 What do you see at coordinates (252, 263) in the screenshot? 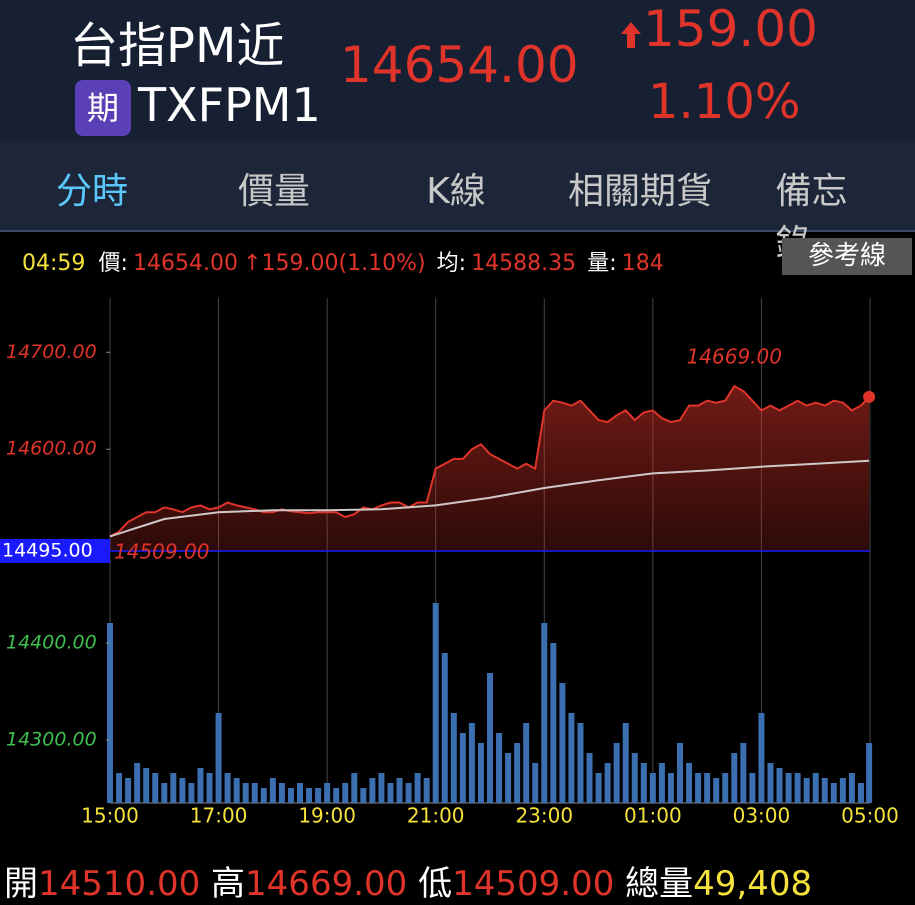
I see `change: ↑` at bounding box center [252, 263].